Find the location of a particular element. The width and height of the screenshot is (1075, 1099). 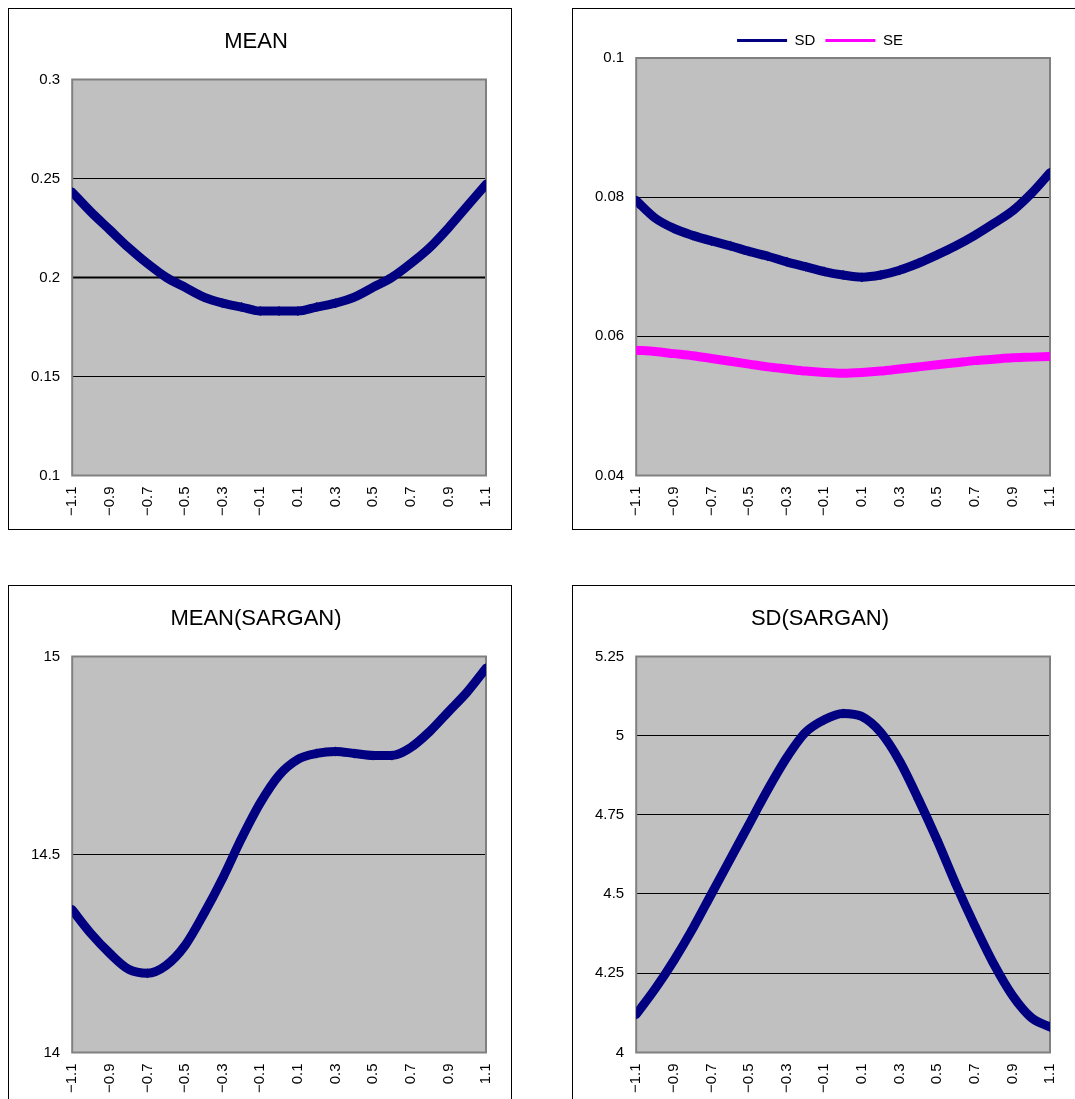

y-tick-label: 15 is located at coordinates (52, 655).